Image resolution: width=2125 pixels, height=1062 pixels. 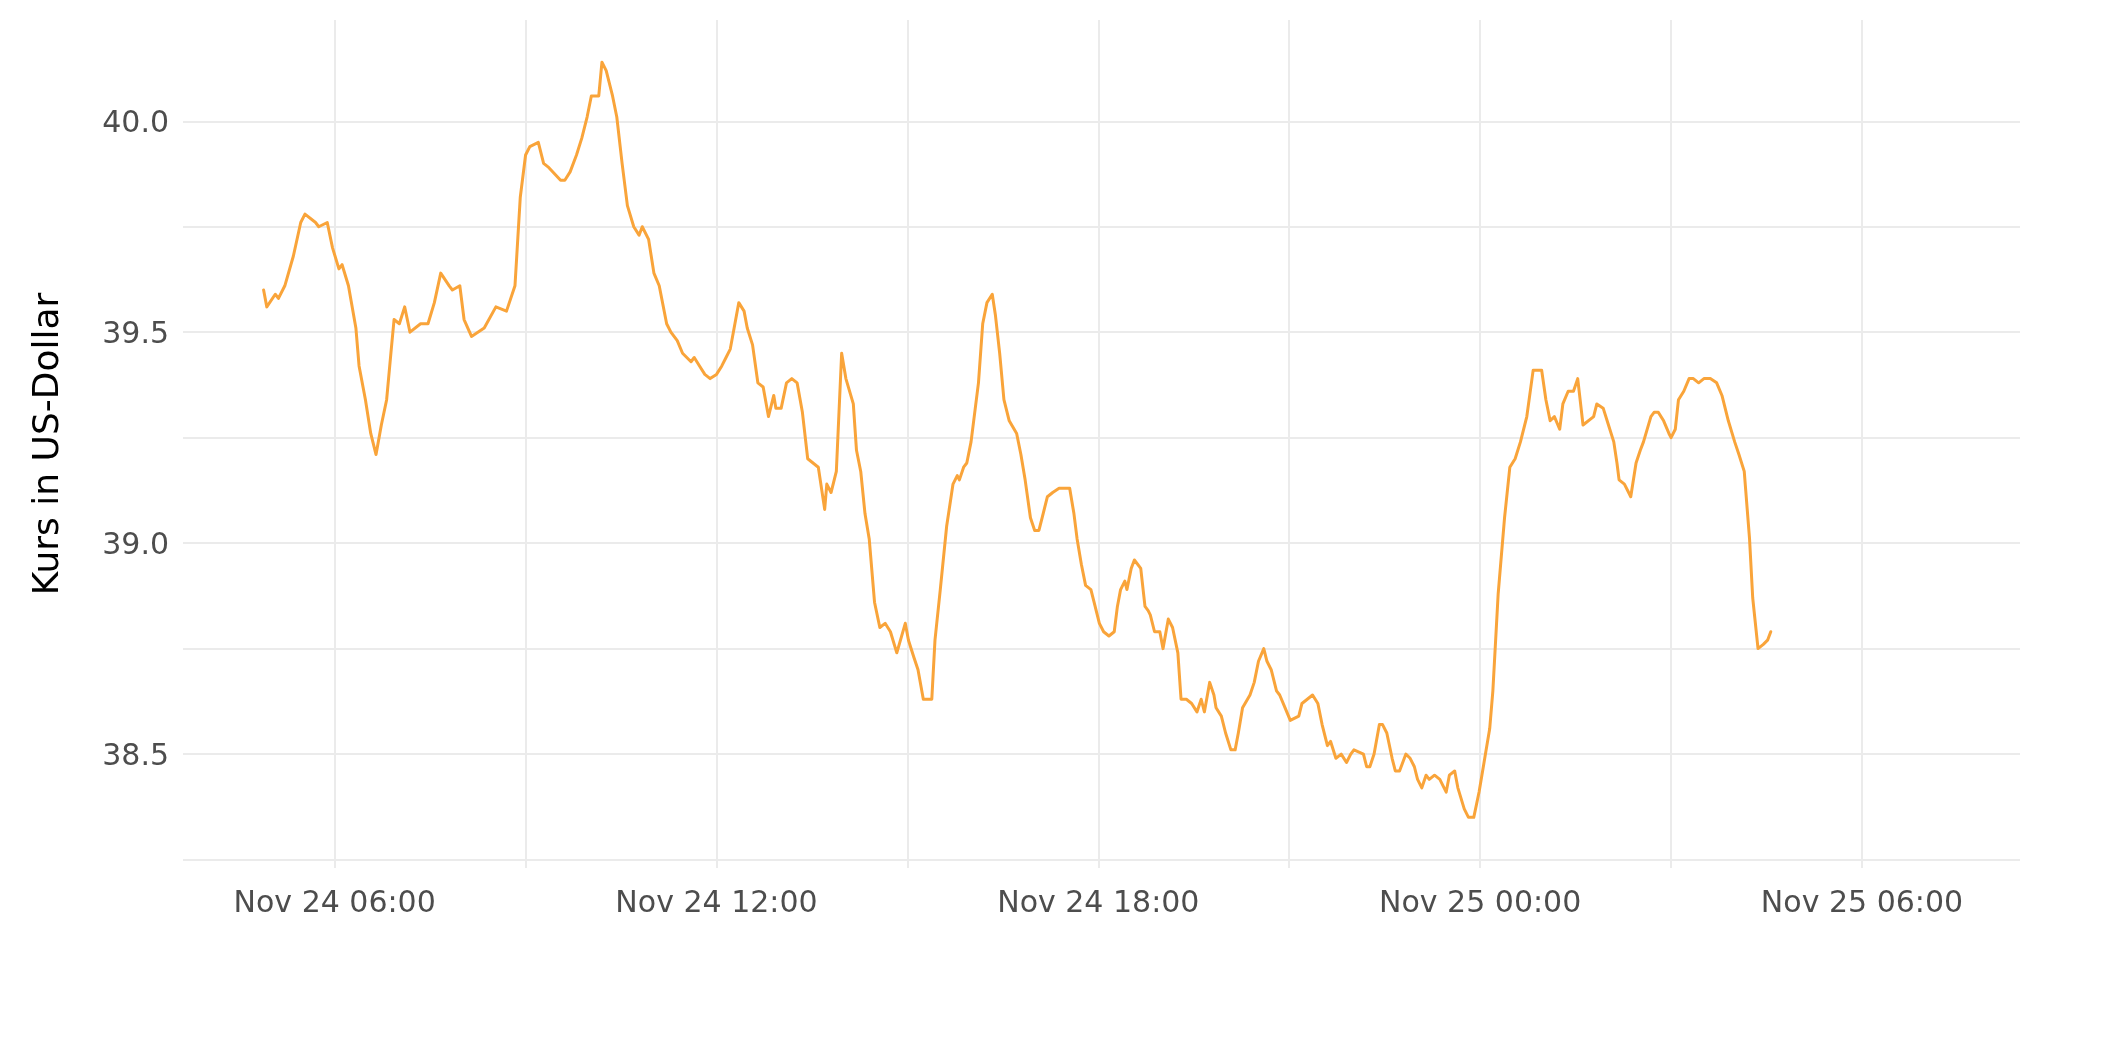 What do you see at coordinates (716, 901) in the screenshot?
I see `x-tick-label: Nov 24 12:00` at bounding box center [716, 901].